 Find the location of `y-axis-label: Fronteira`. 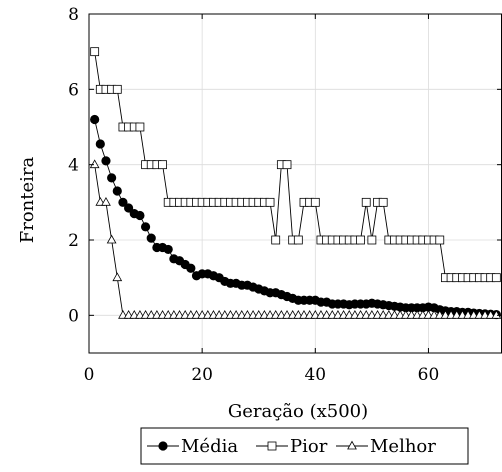

y-axis-label: Fronteira is located at coordinates (27, 199).